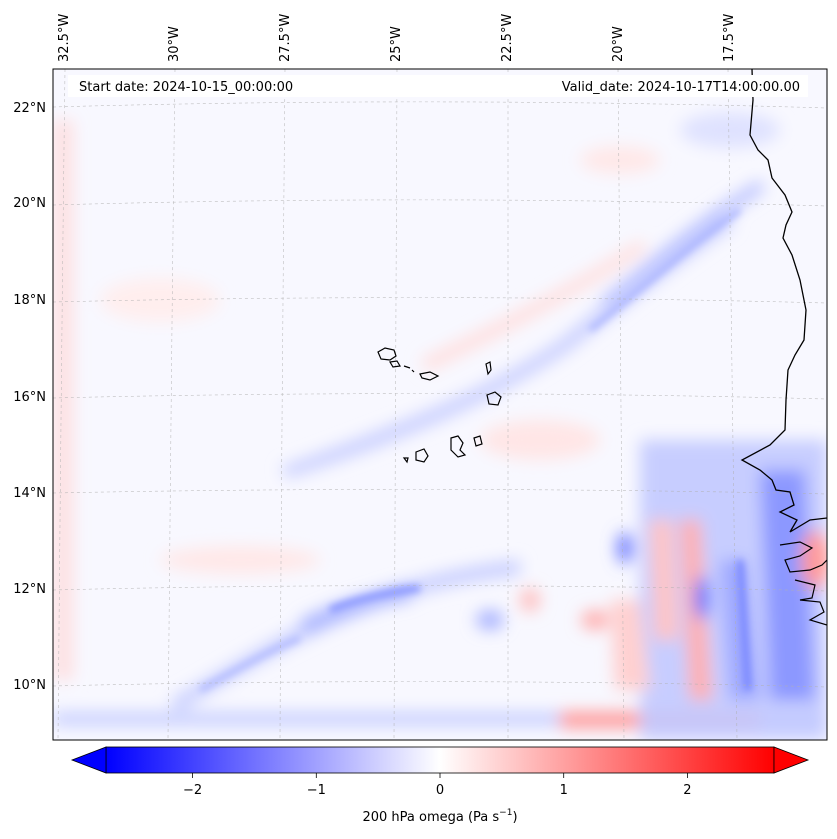 The image size is (837, 839). Describe the element at coordinates (430, 817) in the screenshot. I see `colorbar-title-main: 200 hPa omega (Pa s` at that location.